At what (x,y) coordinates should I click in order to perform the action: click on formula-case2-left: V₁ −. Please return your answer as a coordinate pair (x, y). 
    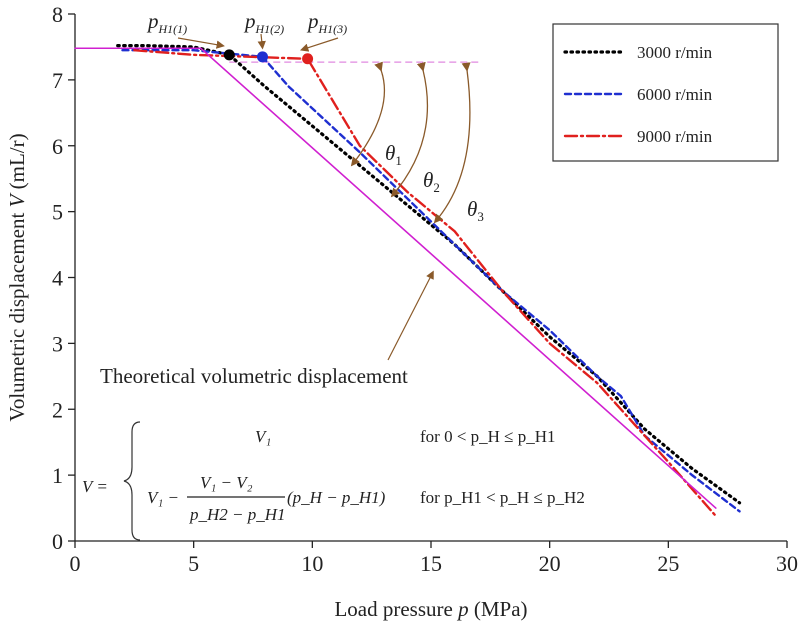
    Looking at the image, I should click on (163, 497).